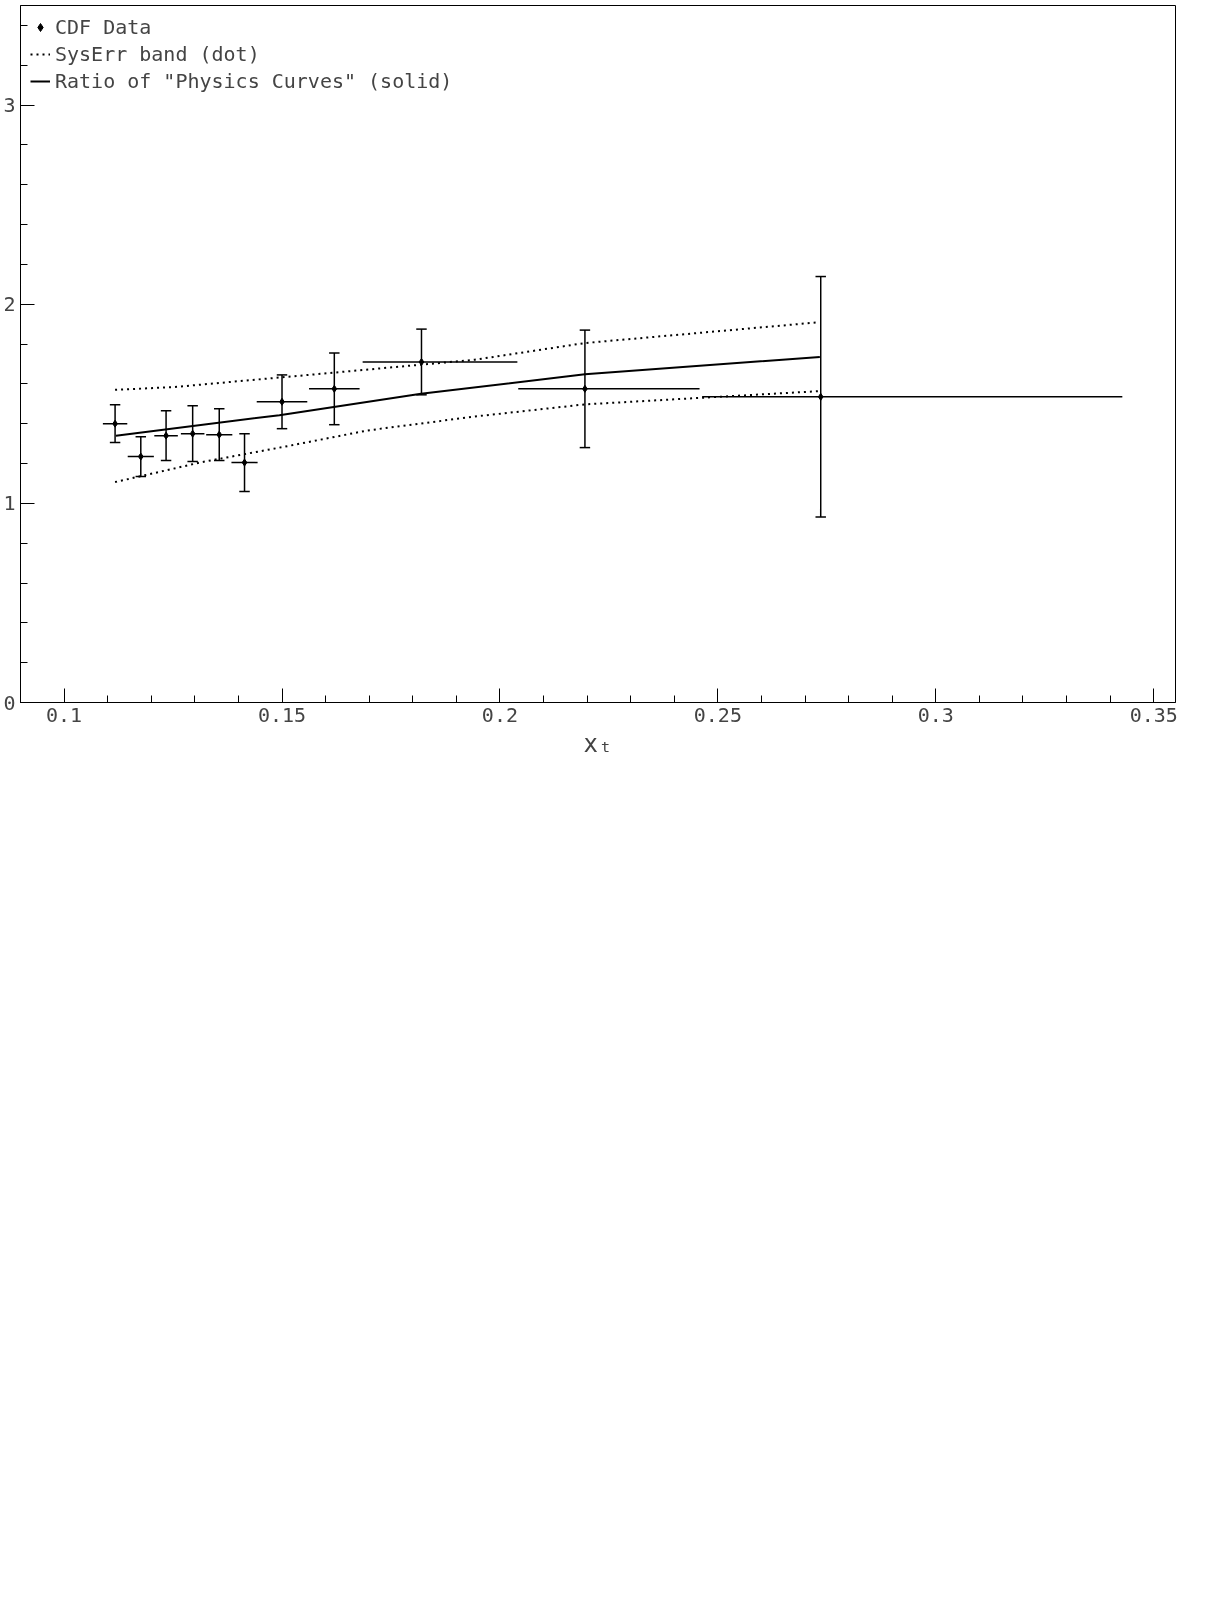 The height and width of the screenshot is (1602, 1208). I want to click on legend-label: SysErr band (dot), so click(157, 54).